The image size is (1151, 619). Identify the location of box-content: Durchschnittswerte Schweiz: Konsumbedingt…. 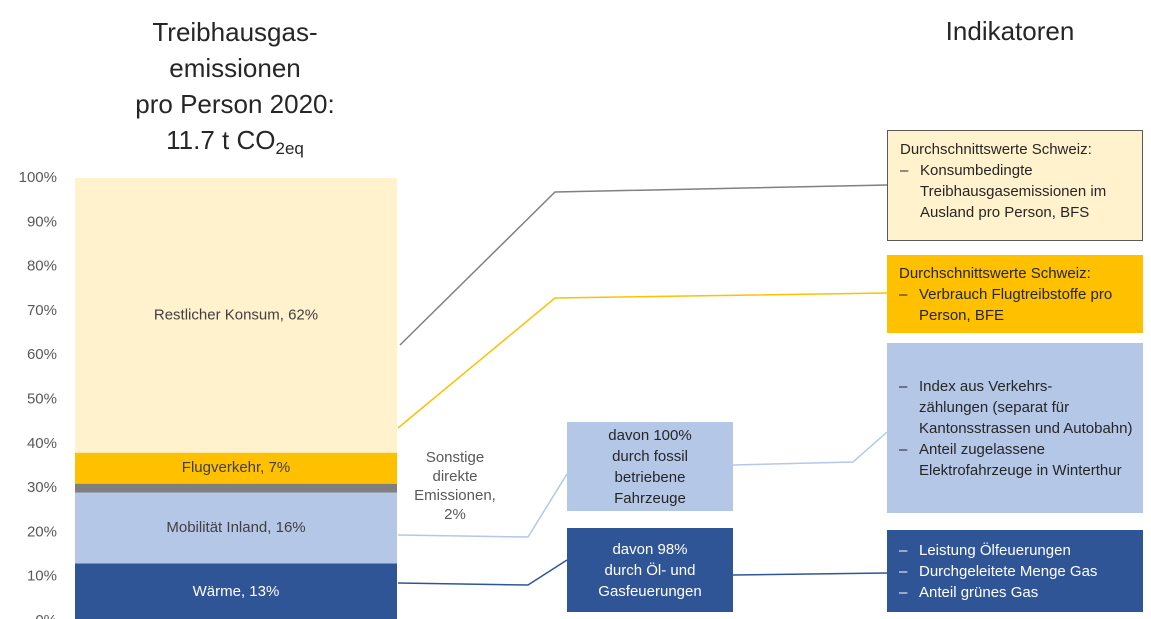
(1016, 181).